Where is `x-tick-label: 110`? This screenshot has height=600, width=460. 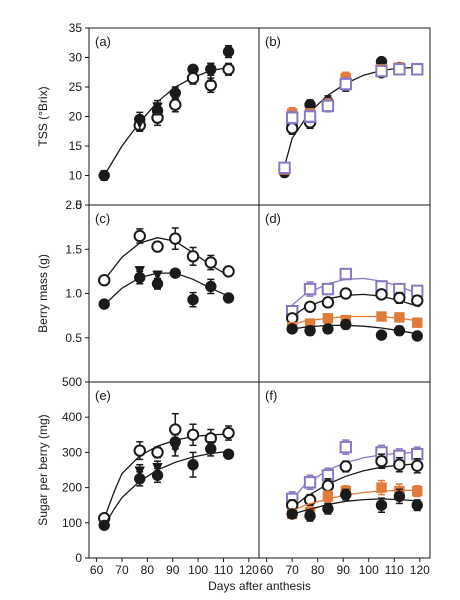 x-tick-label: 110 is located at coordinates (394, 570).